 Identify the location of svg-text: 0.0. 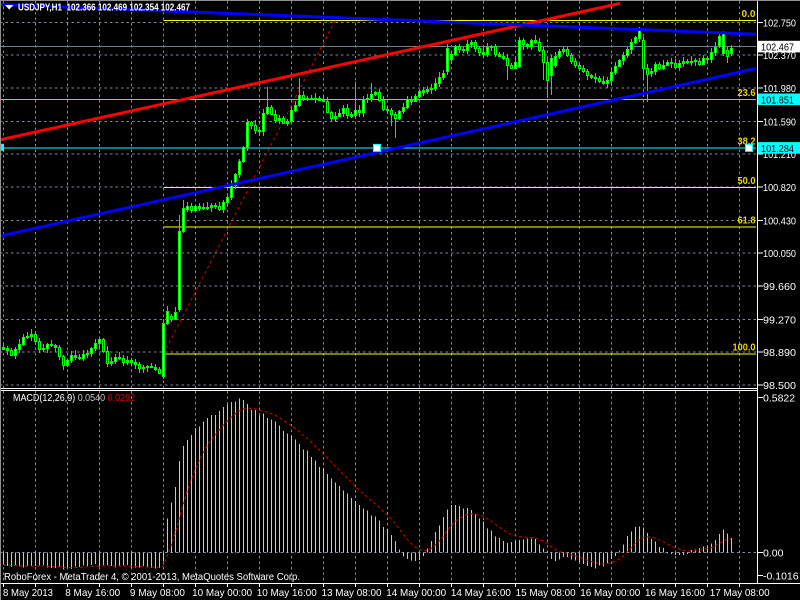
(749, 14).